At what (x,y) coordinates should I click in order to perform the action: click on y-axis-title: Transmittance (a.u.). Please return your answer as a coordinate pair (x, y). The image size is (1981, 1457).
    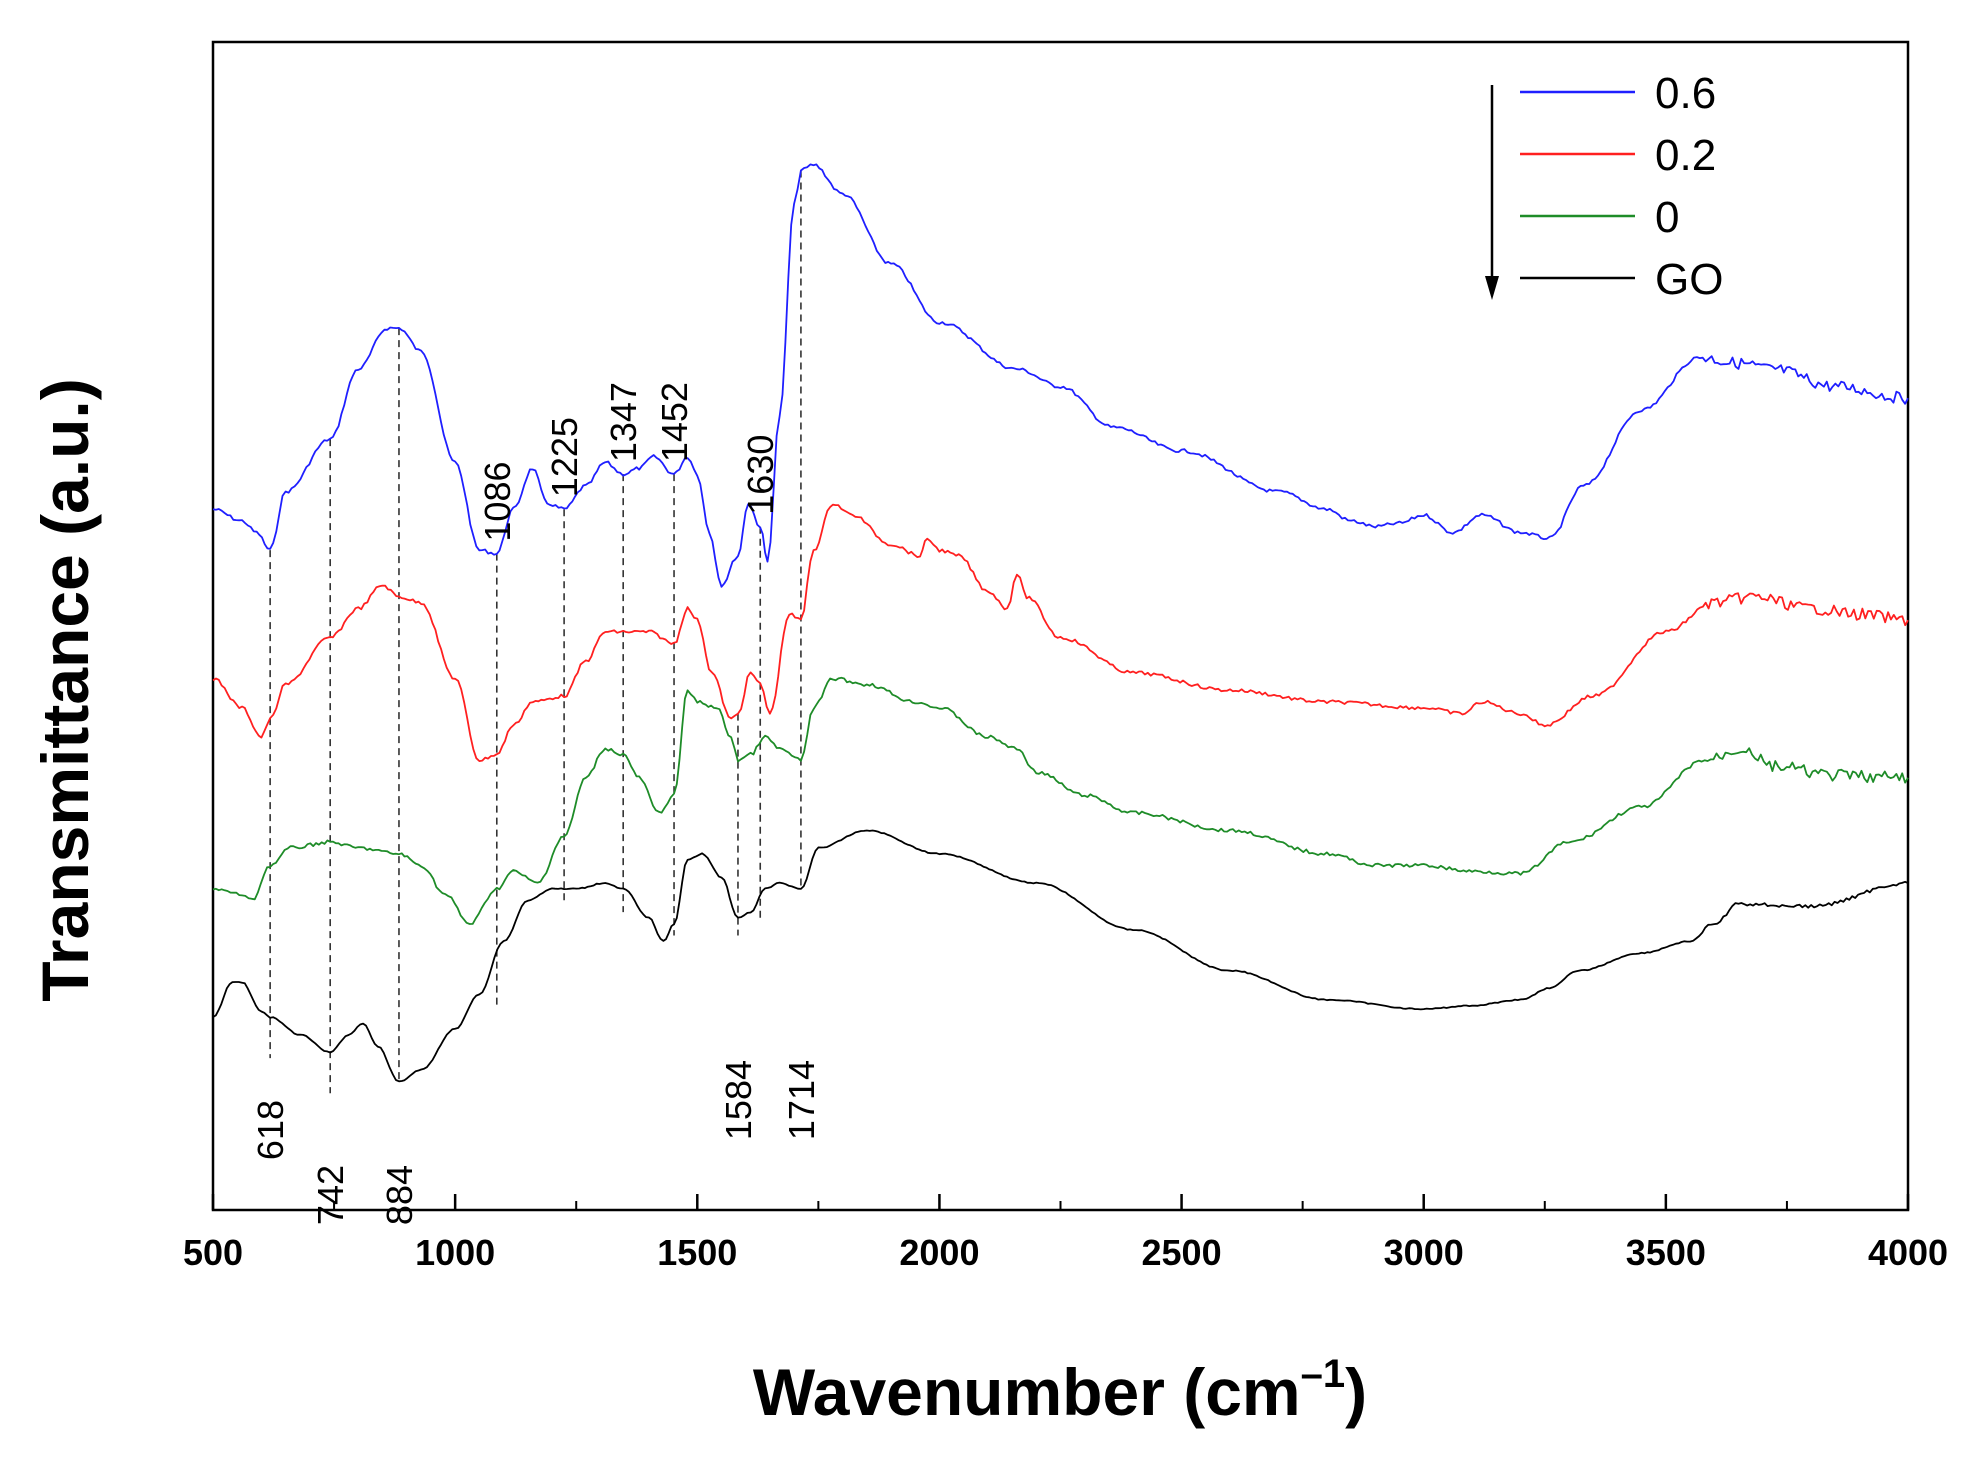
    Looking at the image, I should click on (65, 690).